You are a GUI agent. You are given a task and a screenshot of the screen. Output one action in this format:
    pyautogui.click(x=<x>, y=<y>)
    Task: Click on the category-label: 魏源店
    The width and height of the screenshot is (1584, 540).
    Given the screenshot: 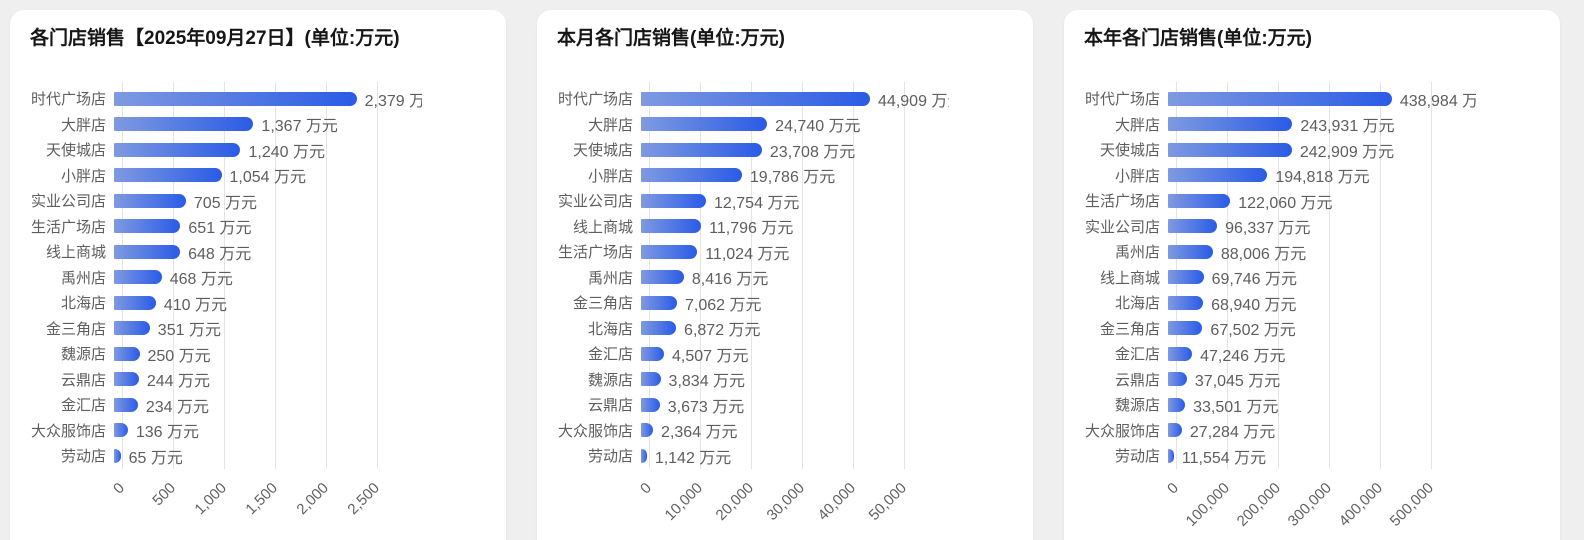 What is the action you would take?
    pyautogui.click(x=83, y=355)
    